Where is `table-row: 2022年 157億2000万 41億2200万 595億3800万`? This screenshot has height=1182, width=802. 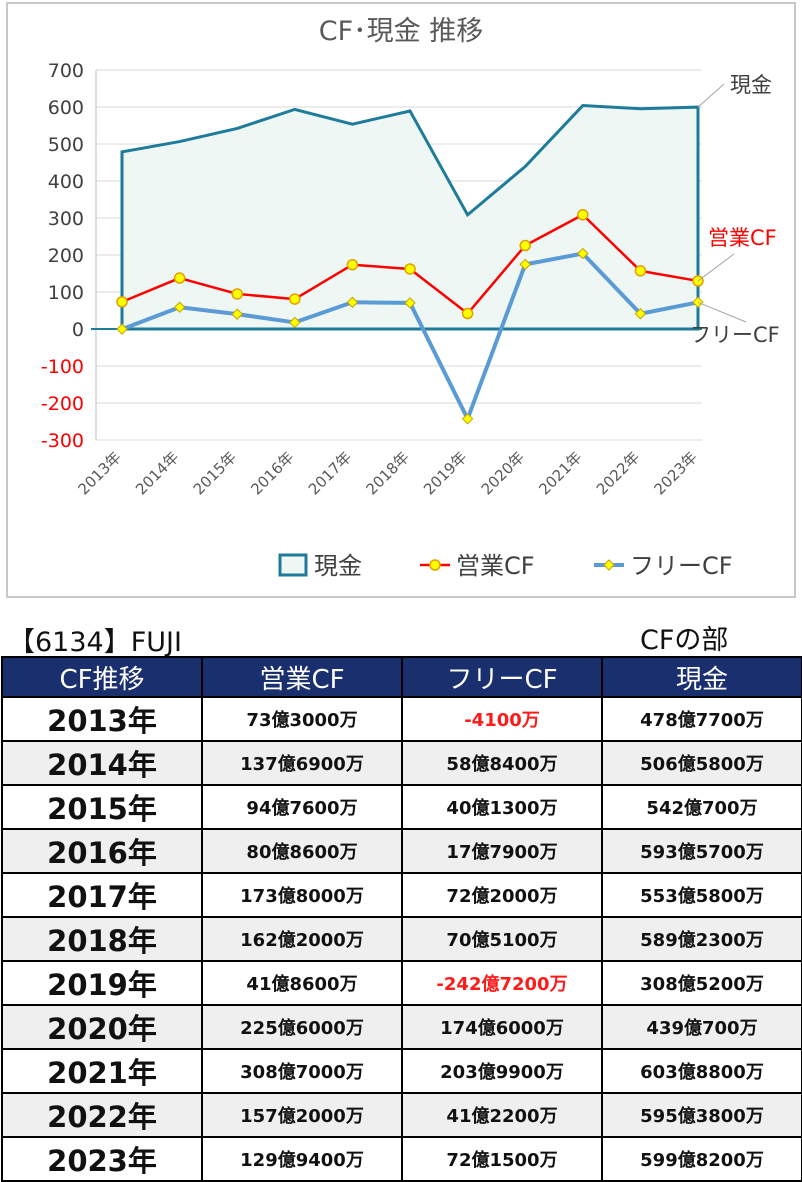 table-row: 2022年 157億2000万 41億2200万 595億3800万 is located at coordinates (401, 1115).